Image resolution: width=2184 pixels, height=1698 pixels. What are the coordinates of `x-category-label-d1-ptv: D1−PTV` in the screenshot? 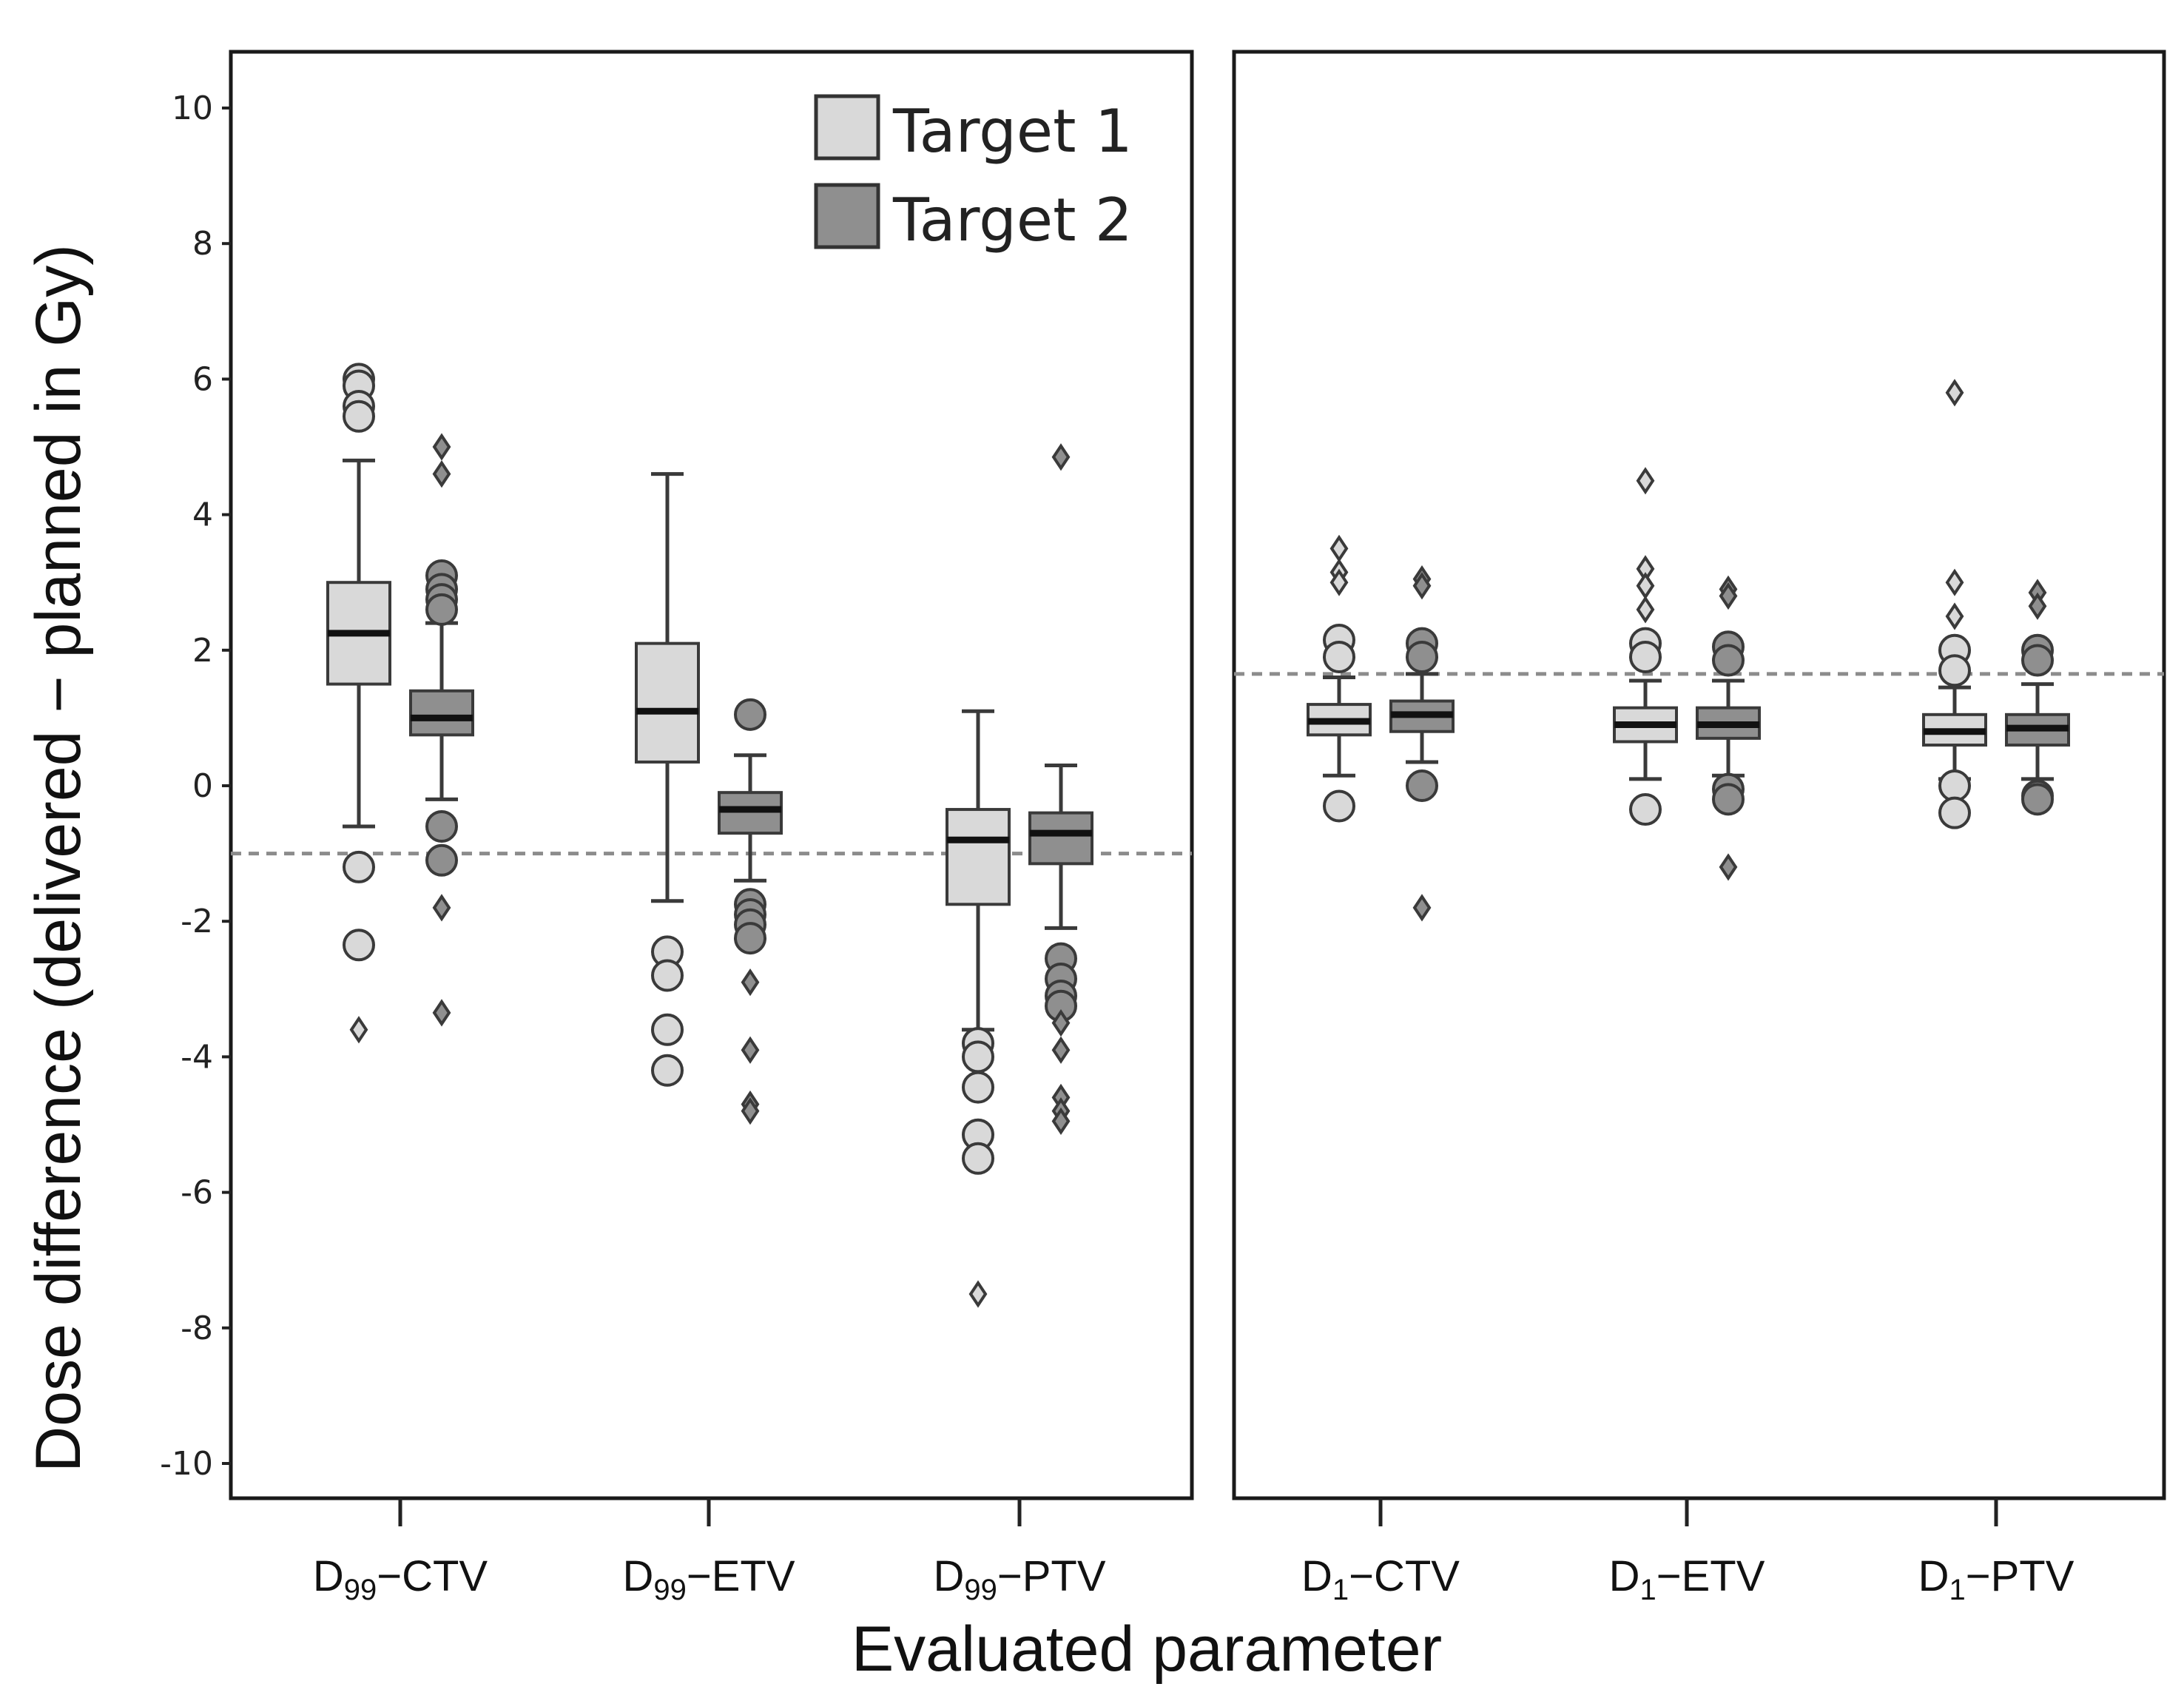 It's located at (1996, 1579).